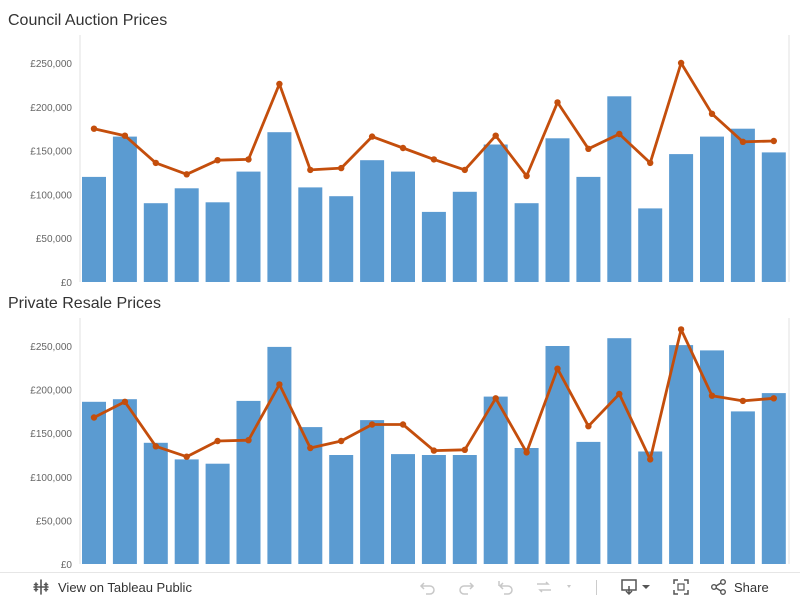 The width and height of the screenshot is (800, 601). I want to click on share-button: Share, so click(739, 587).